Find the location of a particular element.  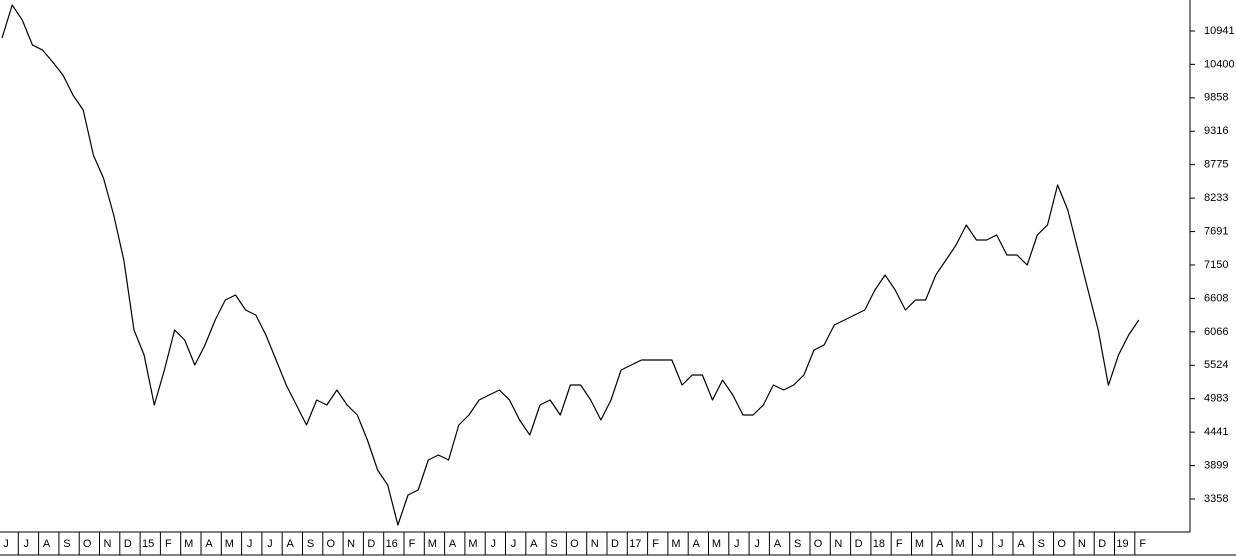

y-tick-label: 3358 is located at coordinates (1216, 499).